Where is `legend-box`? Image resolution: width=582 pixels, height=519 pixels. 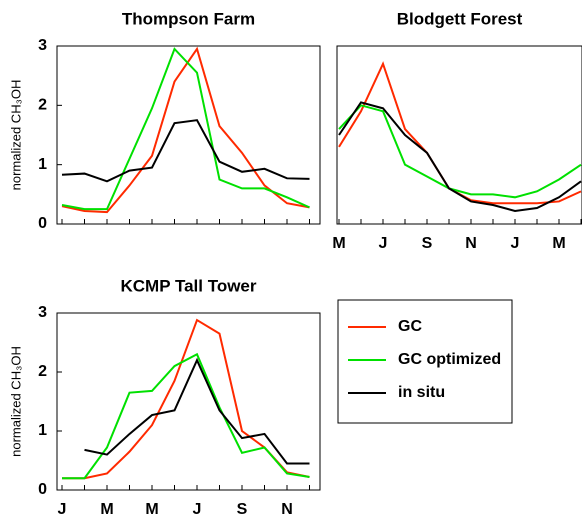 legend-box is located at coordinates (425, 361).